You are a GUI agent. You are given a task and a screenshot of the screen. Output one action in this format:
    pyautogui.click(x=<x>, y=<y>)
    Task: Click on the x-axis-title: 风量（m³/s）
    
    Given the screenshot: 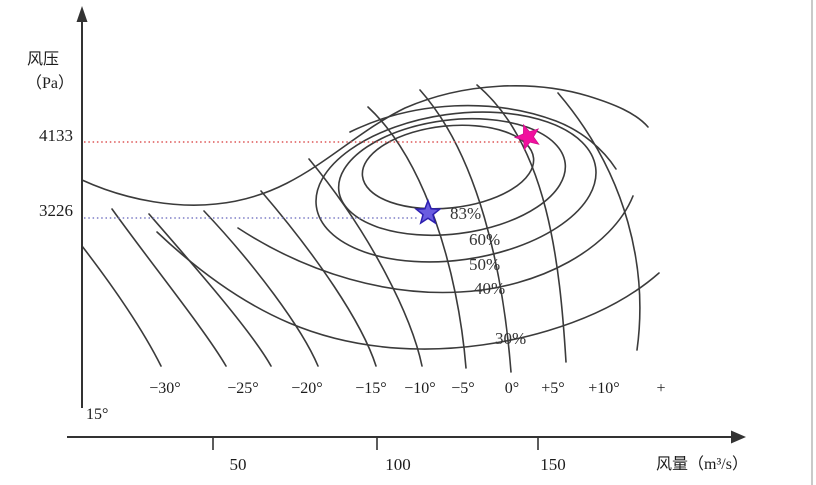 What is the action you would take?
    pyautogui.click(x=702, y=464)
    